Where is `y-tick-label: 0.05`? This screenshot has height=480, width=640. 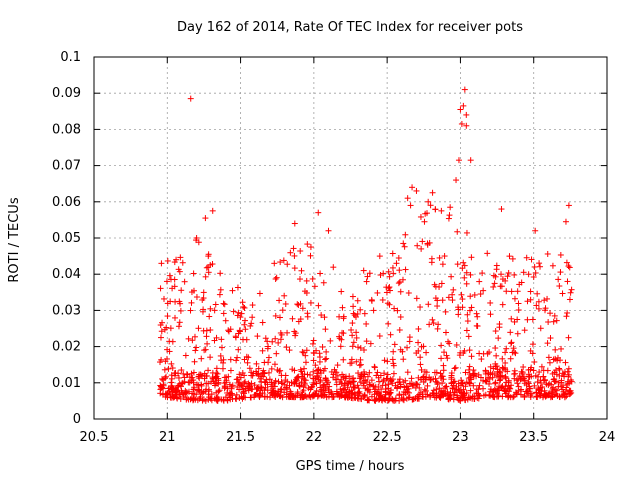 y-tick-label: 0.05 is located at coordinates (66, 238).